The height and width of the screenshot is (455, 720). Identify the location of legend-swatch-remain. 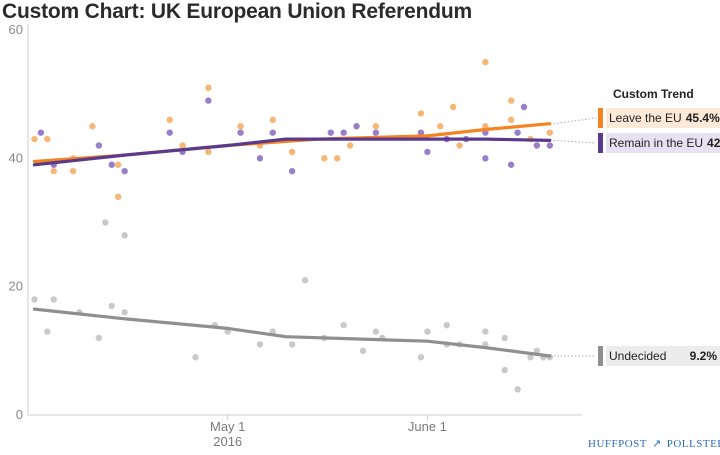
(600, 143).